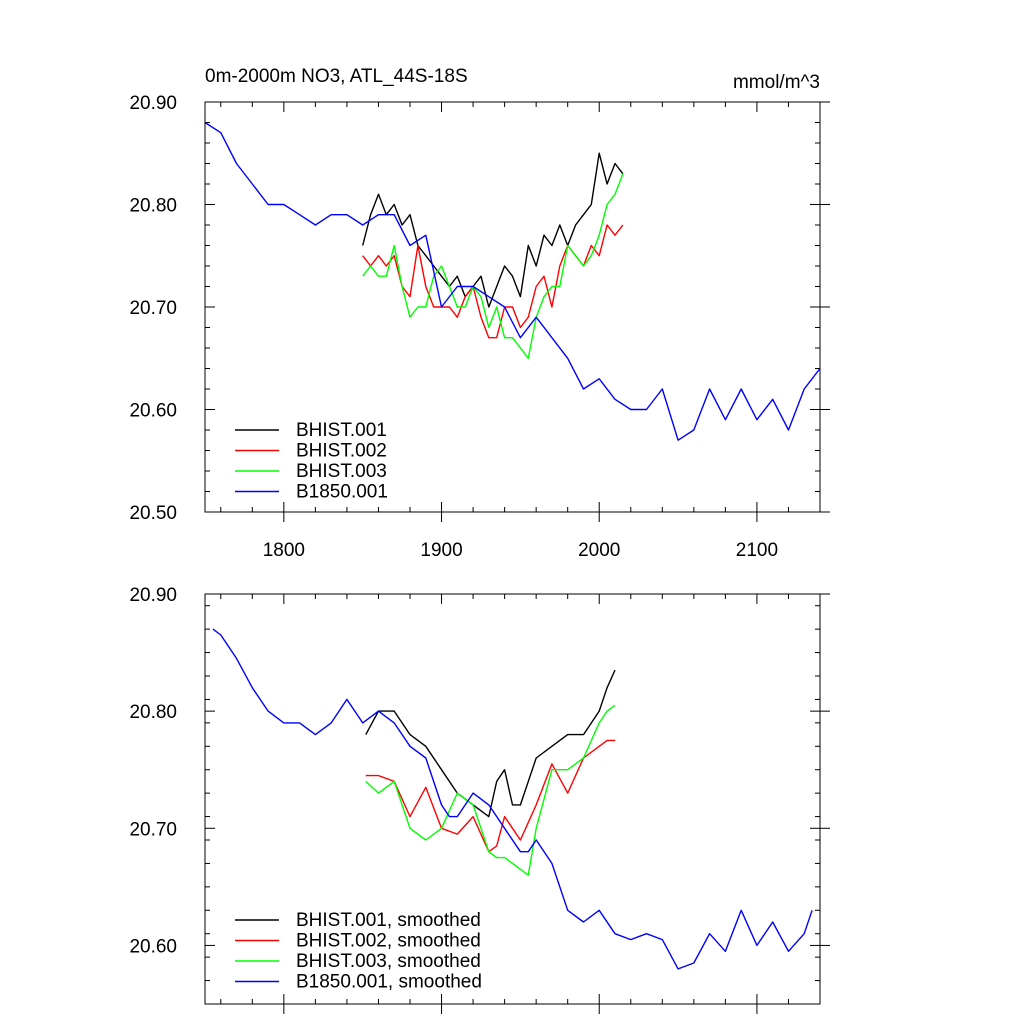 Image resolution: width=1024 pixels, height=1024 pixels. What do you see at coordinates (341, 430) in the screenshot?
I see `legend-label: BHIST.001` at bounding box center [341, 430].